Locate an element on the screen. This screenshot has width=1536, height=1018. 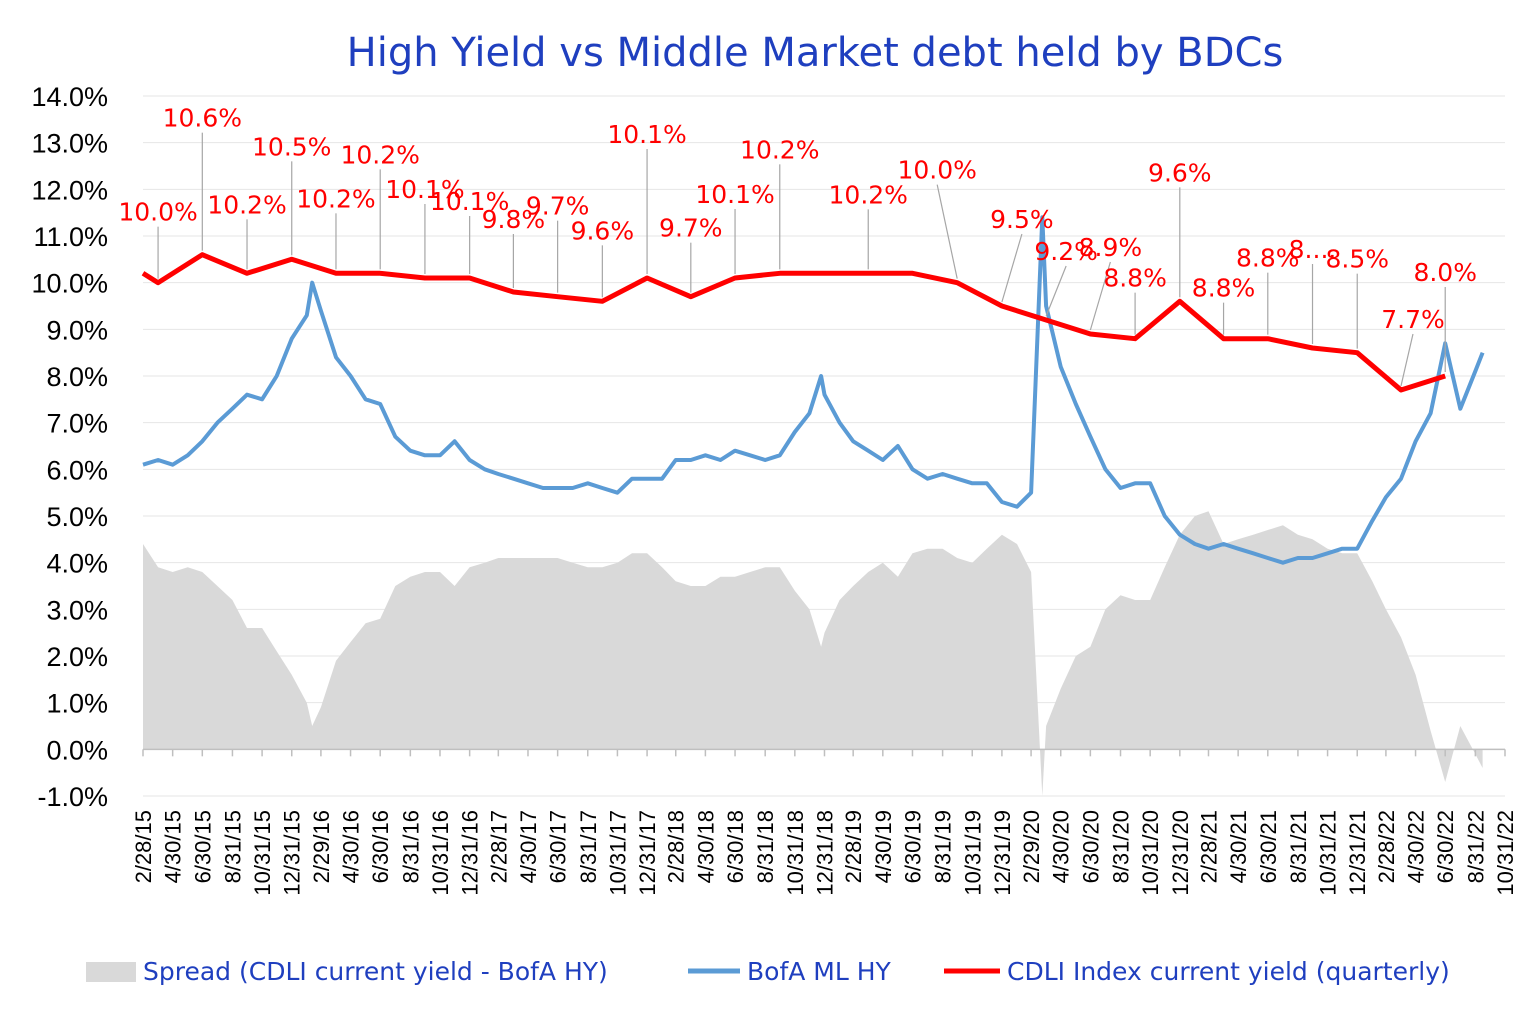
x-tick-label: 6/30/18 is located at coordinates (735, 846).